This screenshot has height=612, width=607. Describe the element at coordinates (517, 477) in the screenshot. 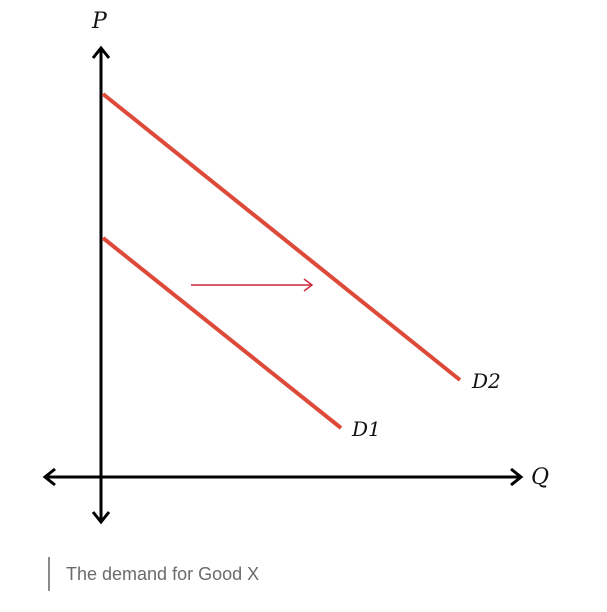

I see `x-axis-right-arrowhead` at that location.